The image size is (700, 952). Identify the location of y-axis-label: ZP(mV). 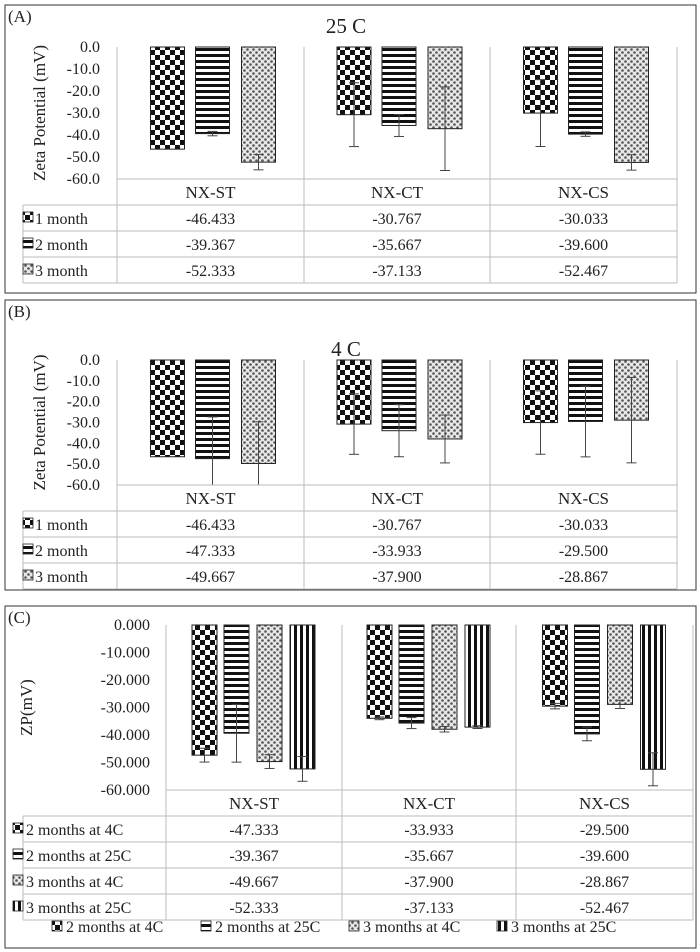
(26, 707).